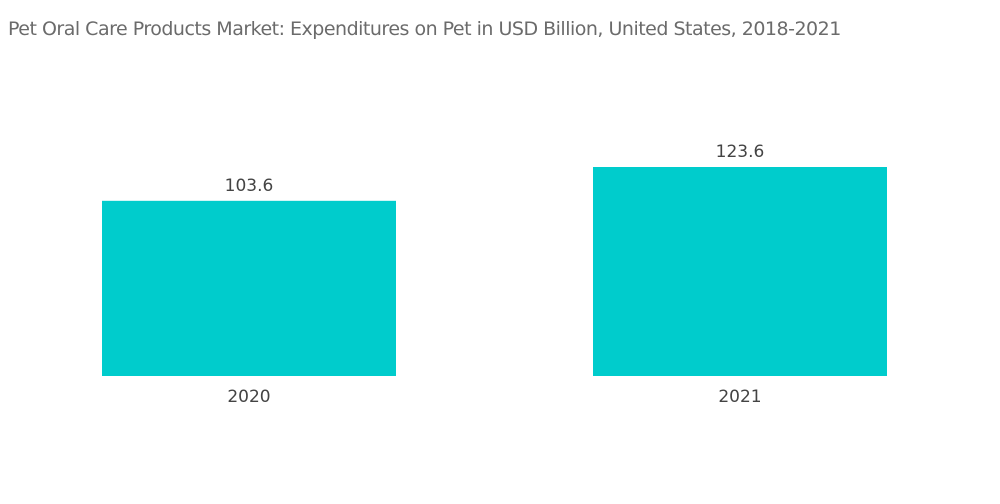  I want to click on x-tick-label-2021: 2021, so click(739, 397).